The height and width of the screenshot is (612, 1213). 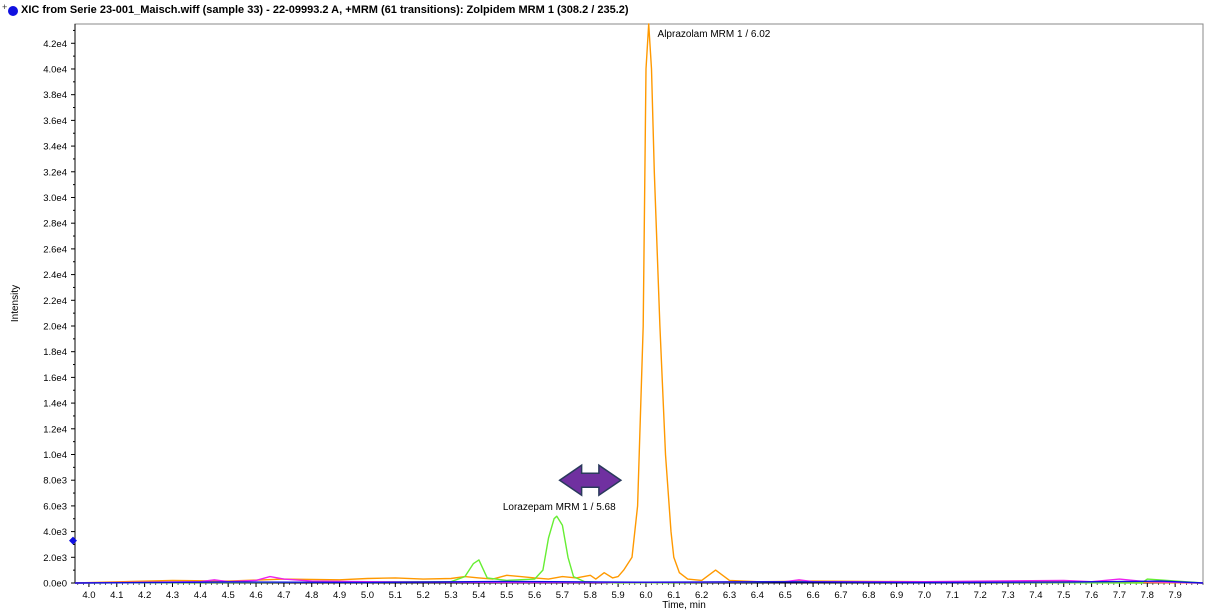 What do you see at coordinates (172, 595) in the screenshot?
I see `x-tick-label: 4.3` at bounding box center [172, 595].